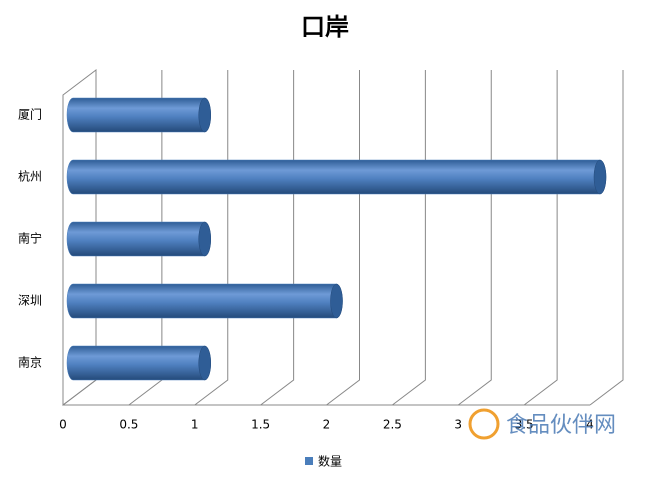  What do you see at coordinates (30, 362) in the screenshot?
I see `y-tick-label: 南京` at bounding box center [30, 362].